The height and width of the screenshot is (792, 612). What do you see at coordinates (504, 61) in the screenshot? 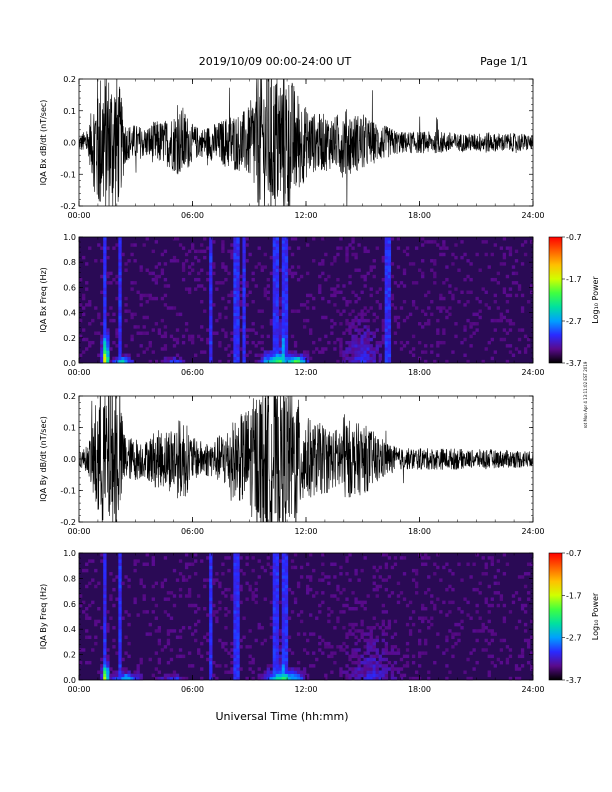
I see `page-label: Page 1/1` at bounding box center [504, 61].